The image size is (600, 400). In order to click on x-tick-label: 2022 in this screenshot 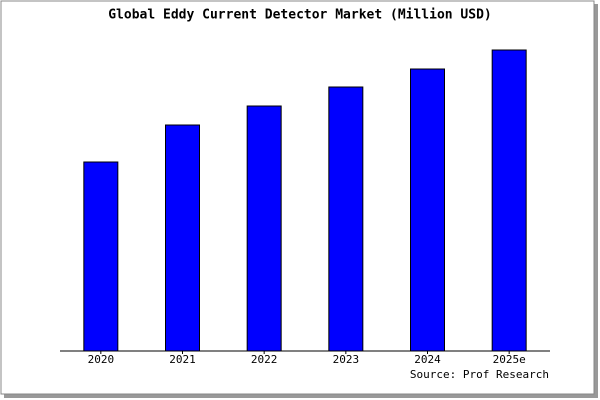, I will do `click(264, 359)`.